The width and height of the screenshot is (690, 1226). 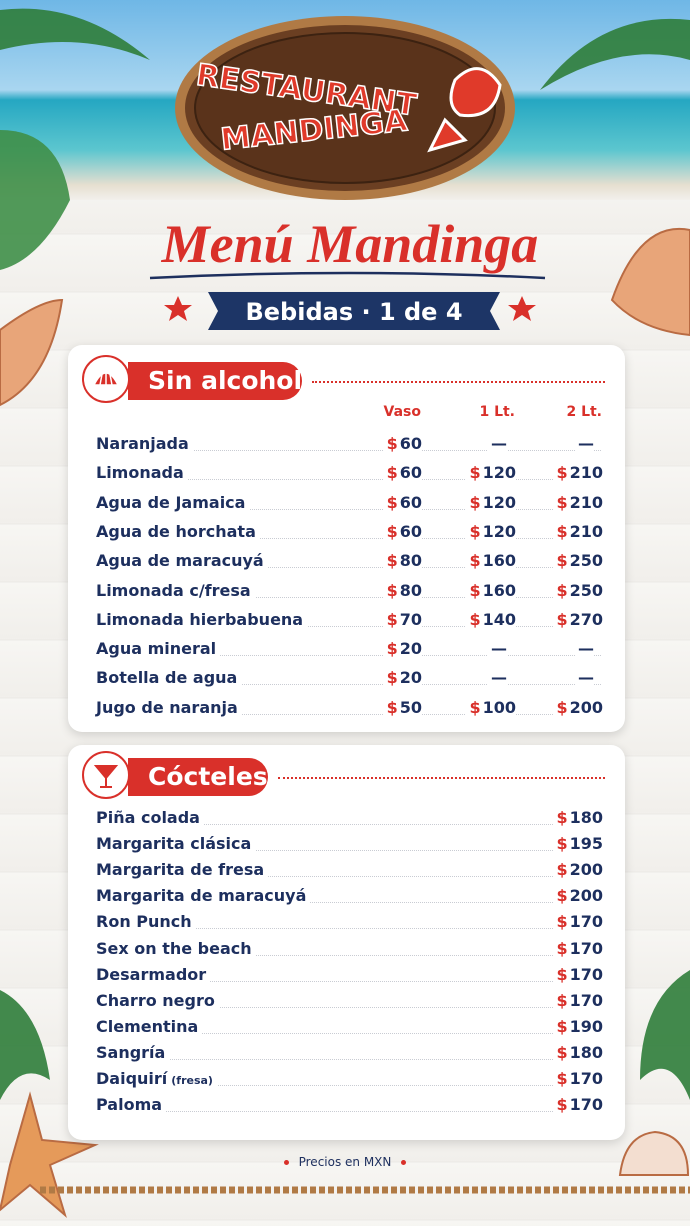 I want to click on item: Agua de maracuyá, so click(x=182, y=561).